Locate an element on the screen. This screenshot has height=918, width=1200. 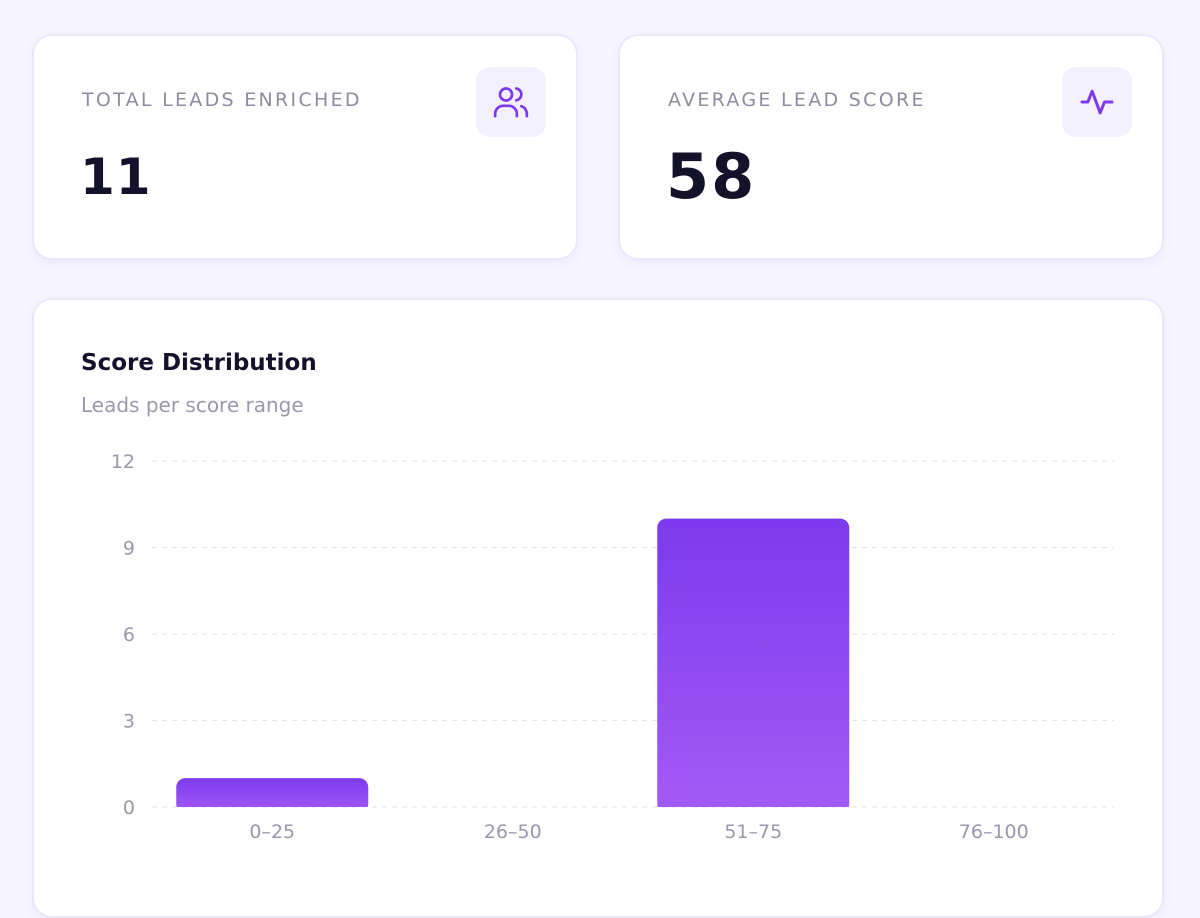
chart-title: Score Distribution is located at coordinates (199, 363).